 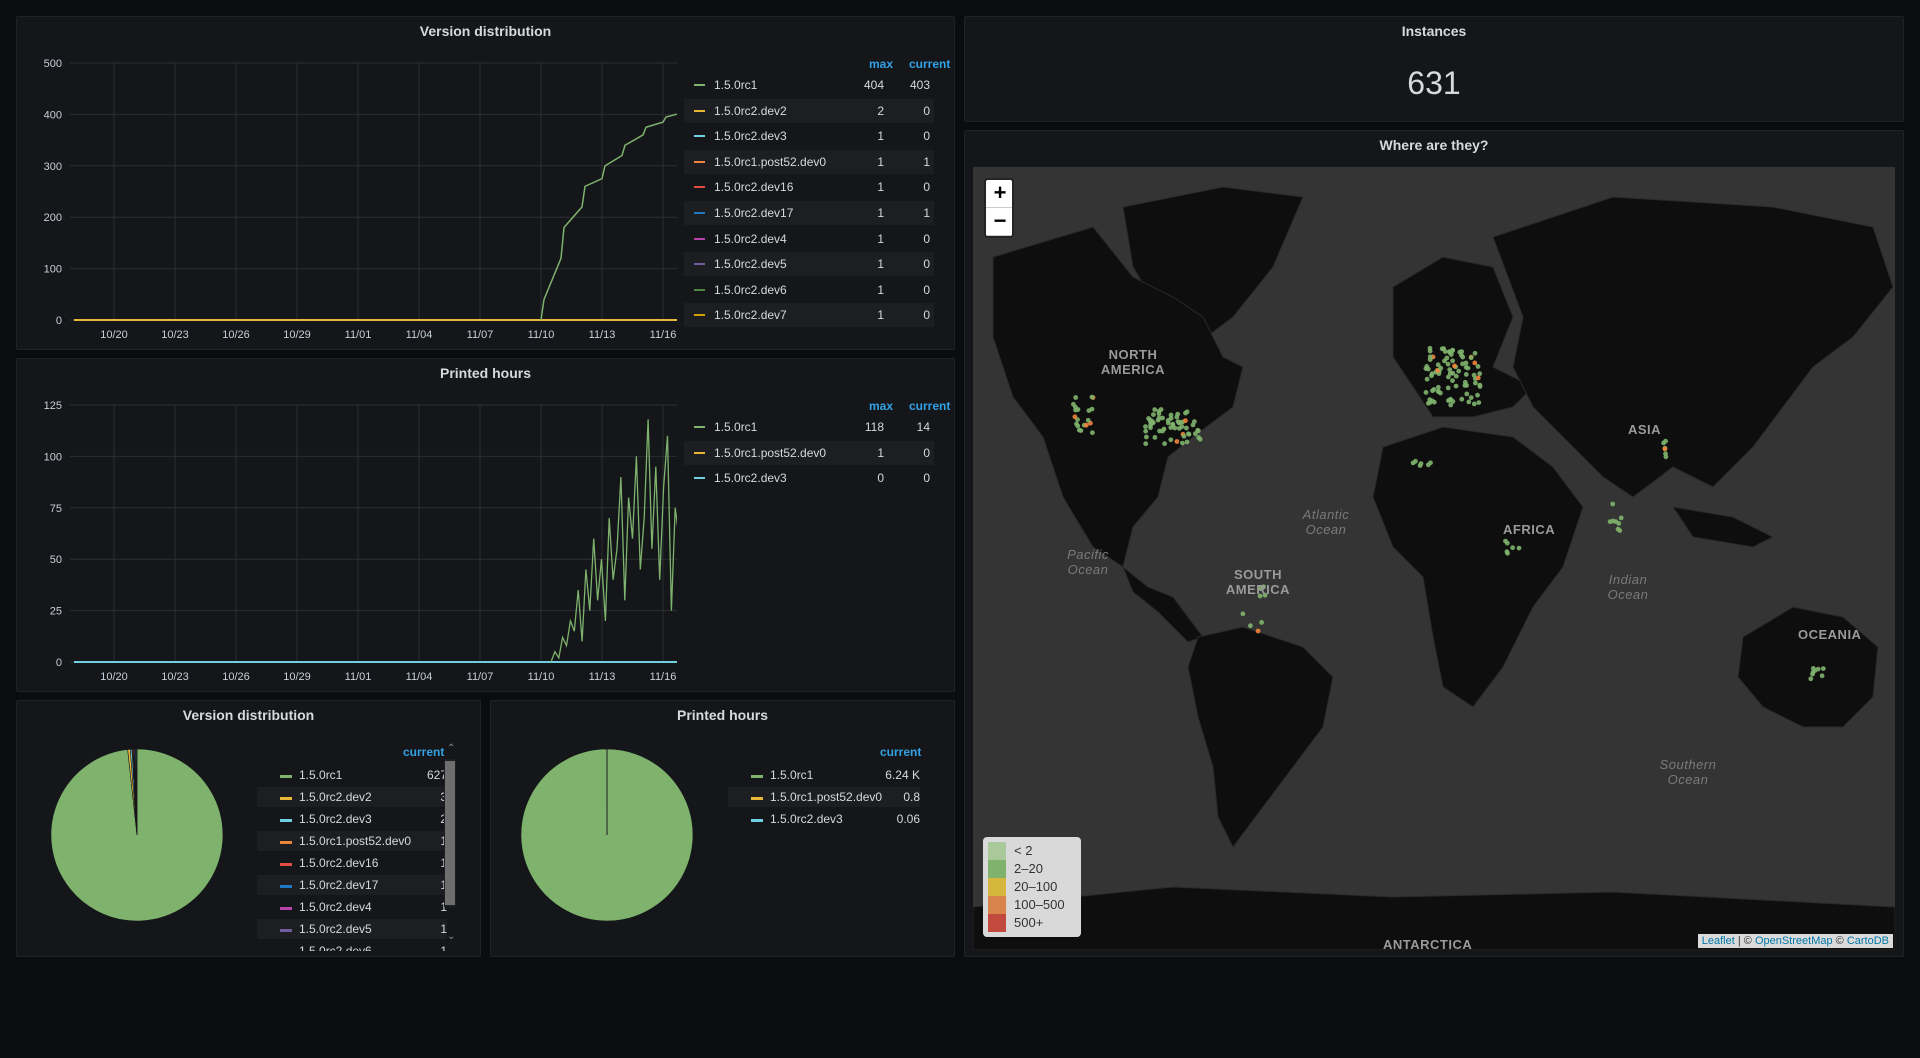 I want to click on legend-item: 1.5.0rc1 627, so click(x=352, y=775).